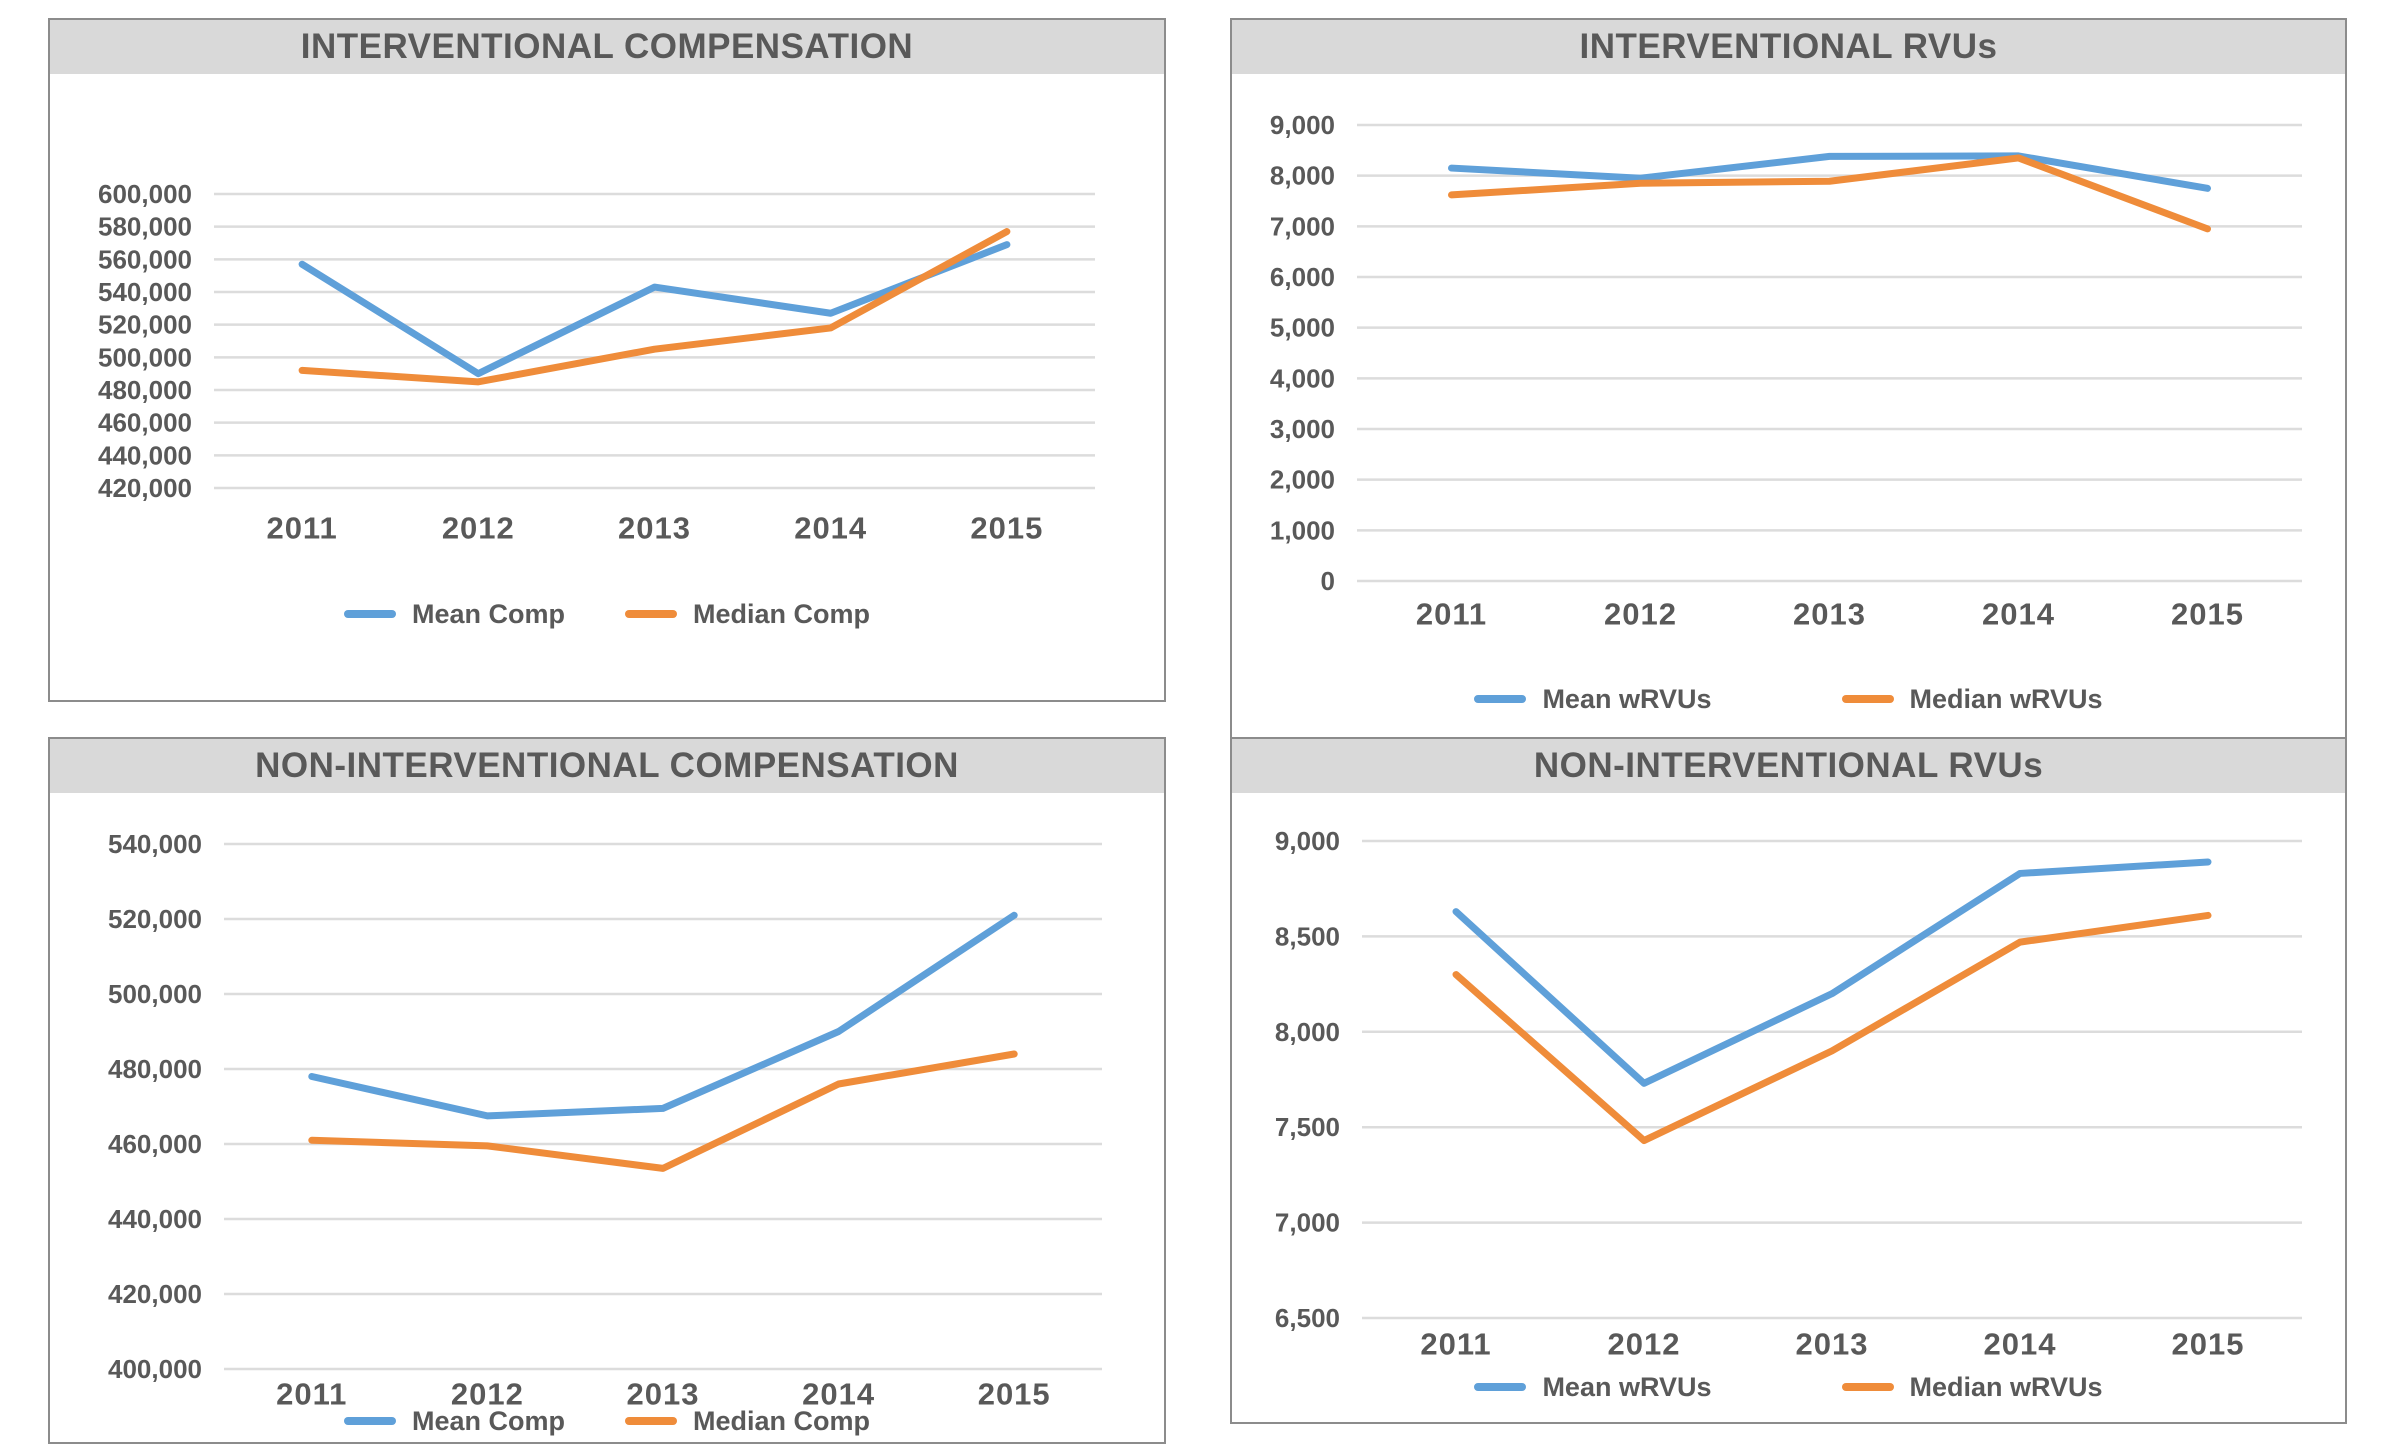 The width and height of the screenshot is (2383, 1451). Describe the element at coordinates (1302, 429) in the screenshot. I see `svg-text: 3,000` at that location.